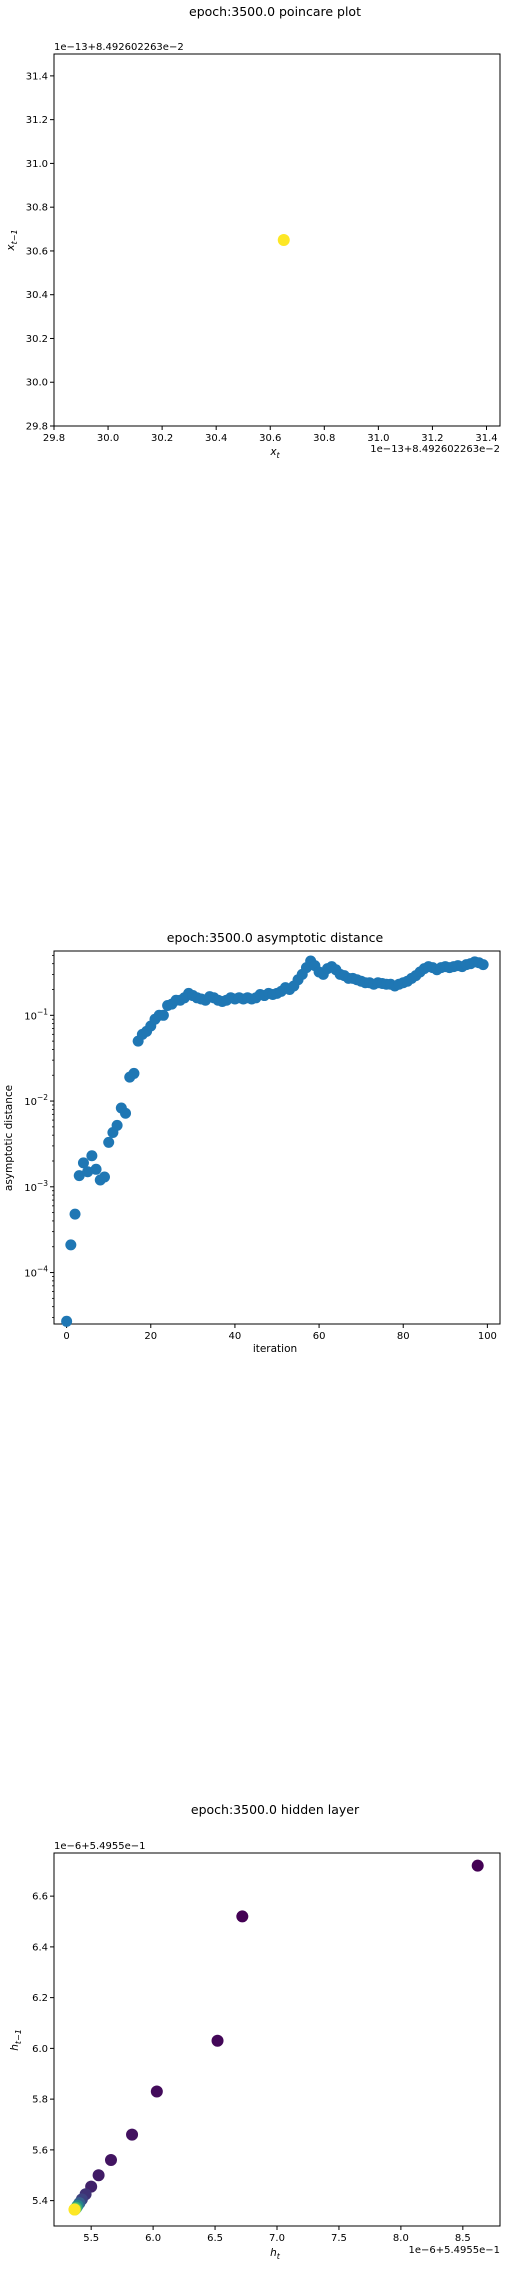 The height and width of the screenshot is (2269, 506). I want to click on poincare-y-tick-label: 31.4, so click(37, 76).